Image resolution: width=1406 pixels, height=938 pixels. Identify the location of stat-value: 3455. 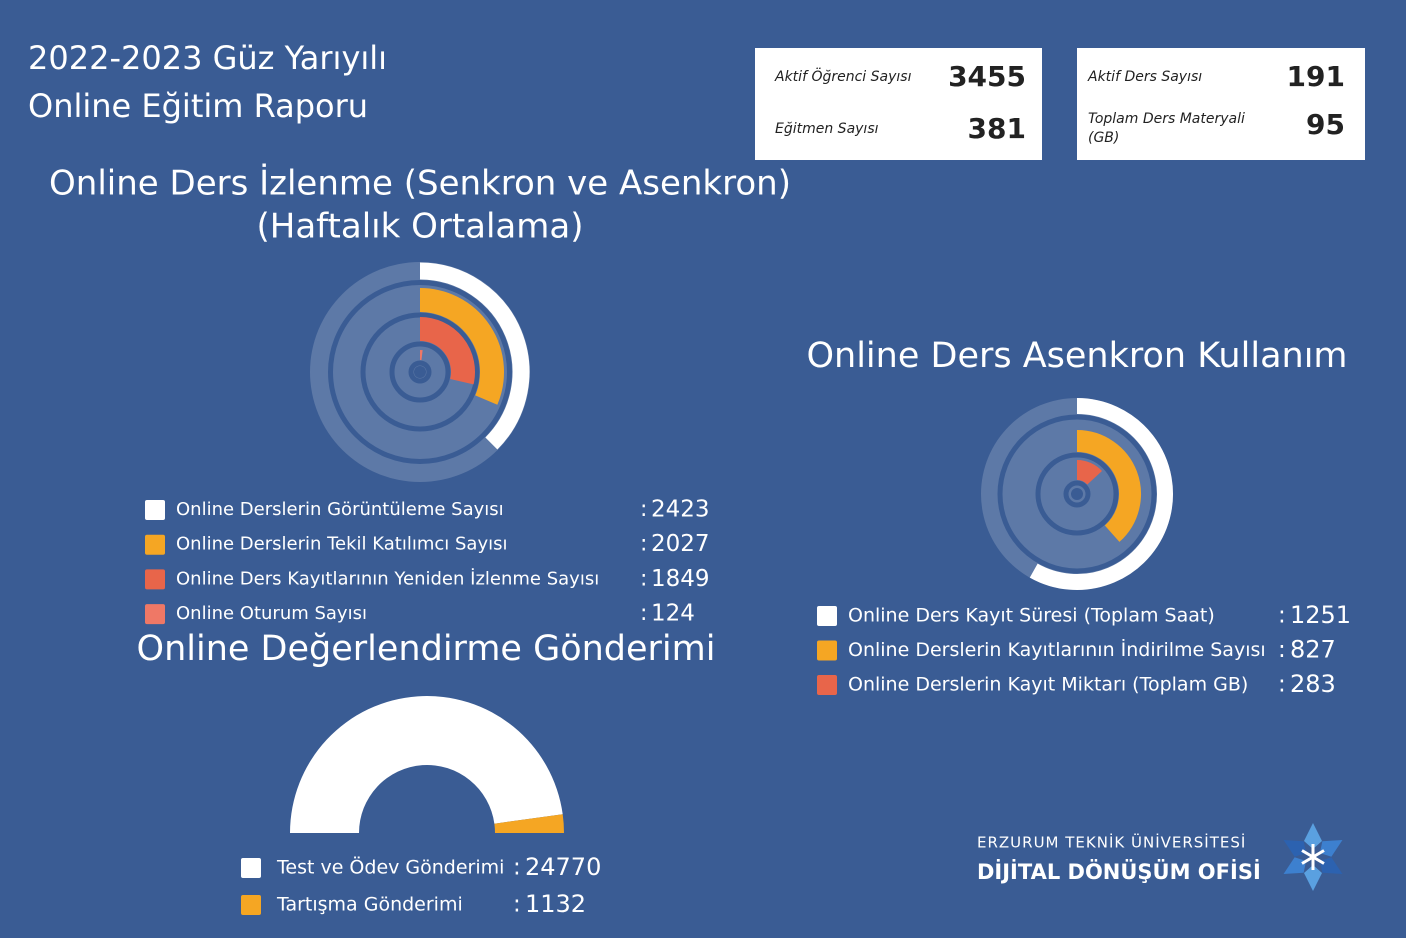
(987, 76).